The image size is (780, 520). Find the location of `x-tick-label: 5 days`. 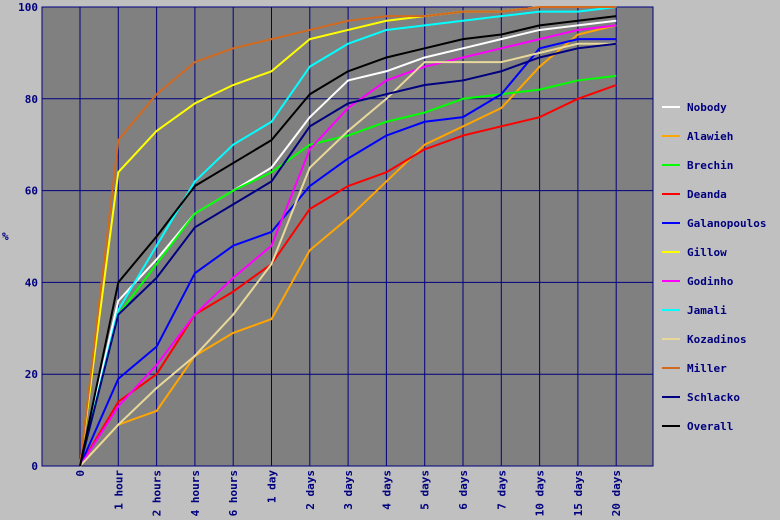

x-tick-label: 5 days is located at coordinates (425, 490).